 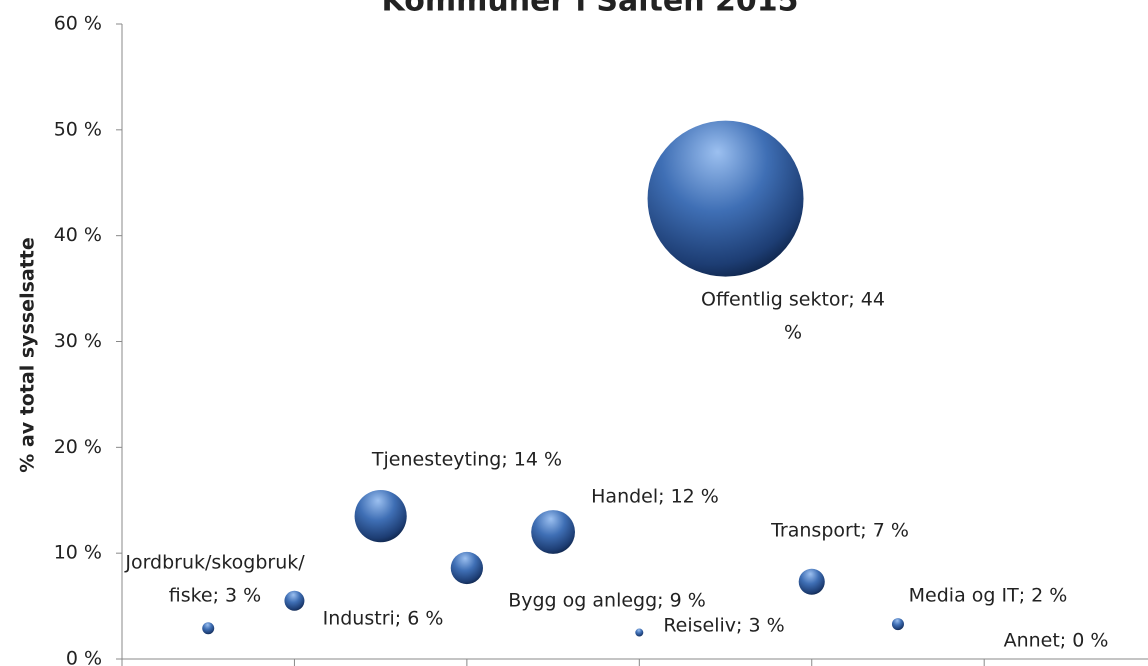 What do you see at coordinates (78, 447) in the screenshot?
I see `y-tick-label: 20 %` at bounding box center [78, 447].